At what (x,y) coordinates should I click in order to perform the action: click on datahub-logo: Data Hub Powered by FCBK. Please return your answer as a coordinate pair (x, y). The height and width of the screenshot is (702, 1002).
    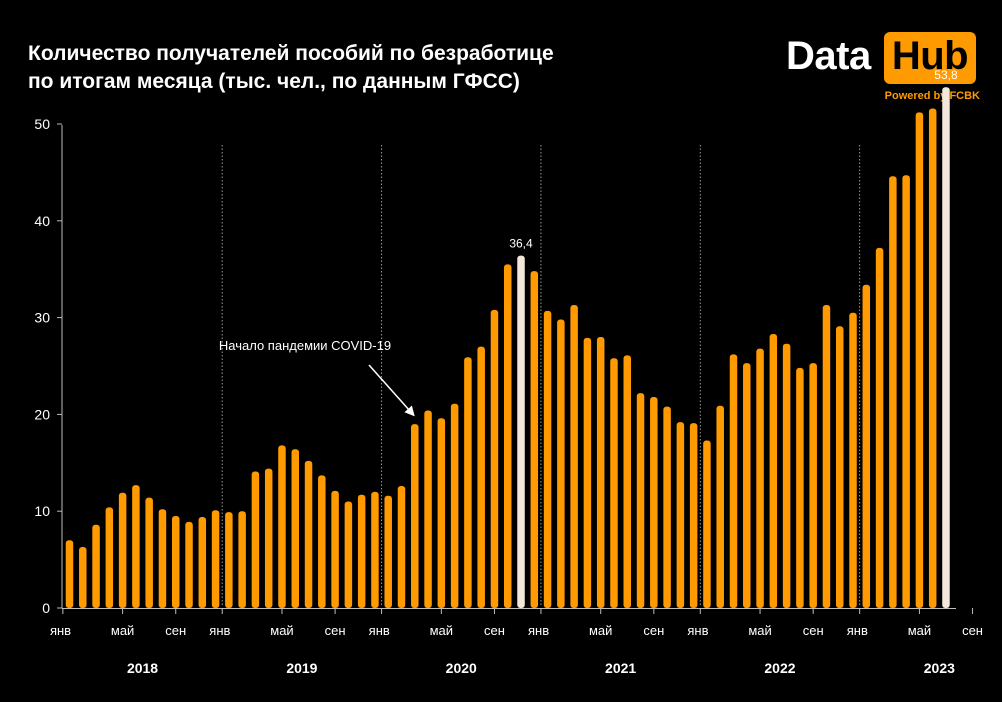
    Looking at the image, I should click on (884, 66).